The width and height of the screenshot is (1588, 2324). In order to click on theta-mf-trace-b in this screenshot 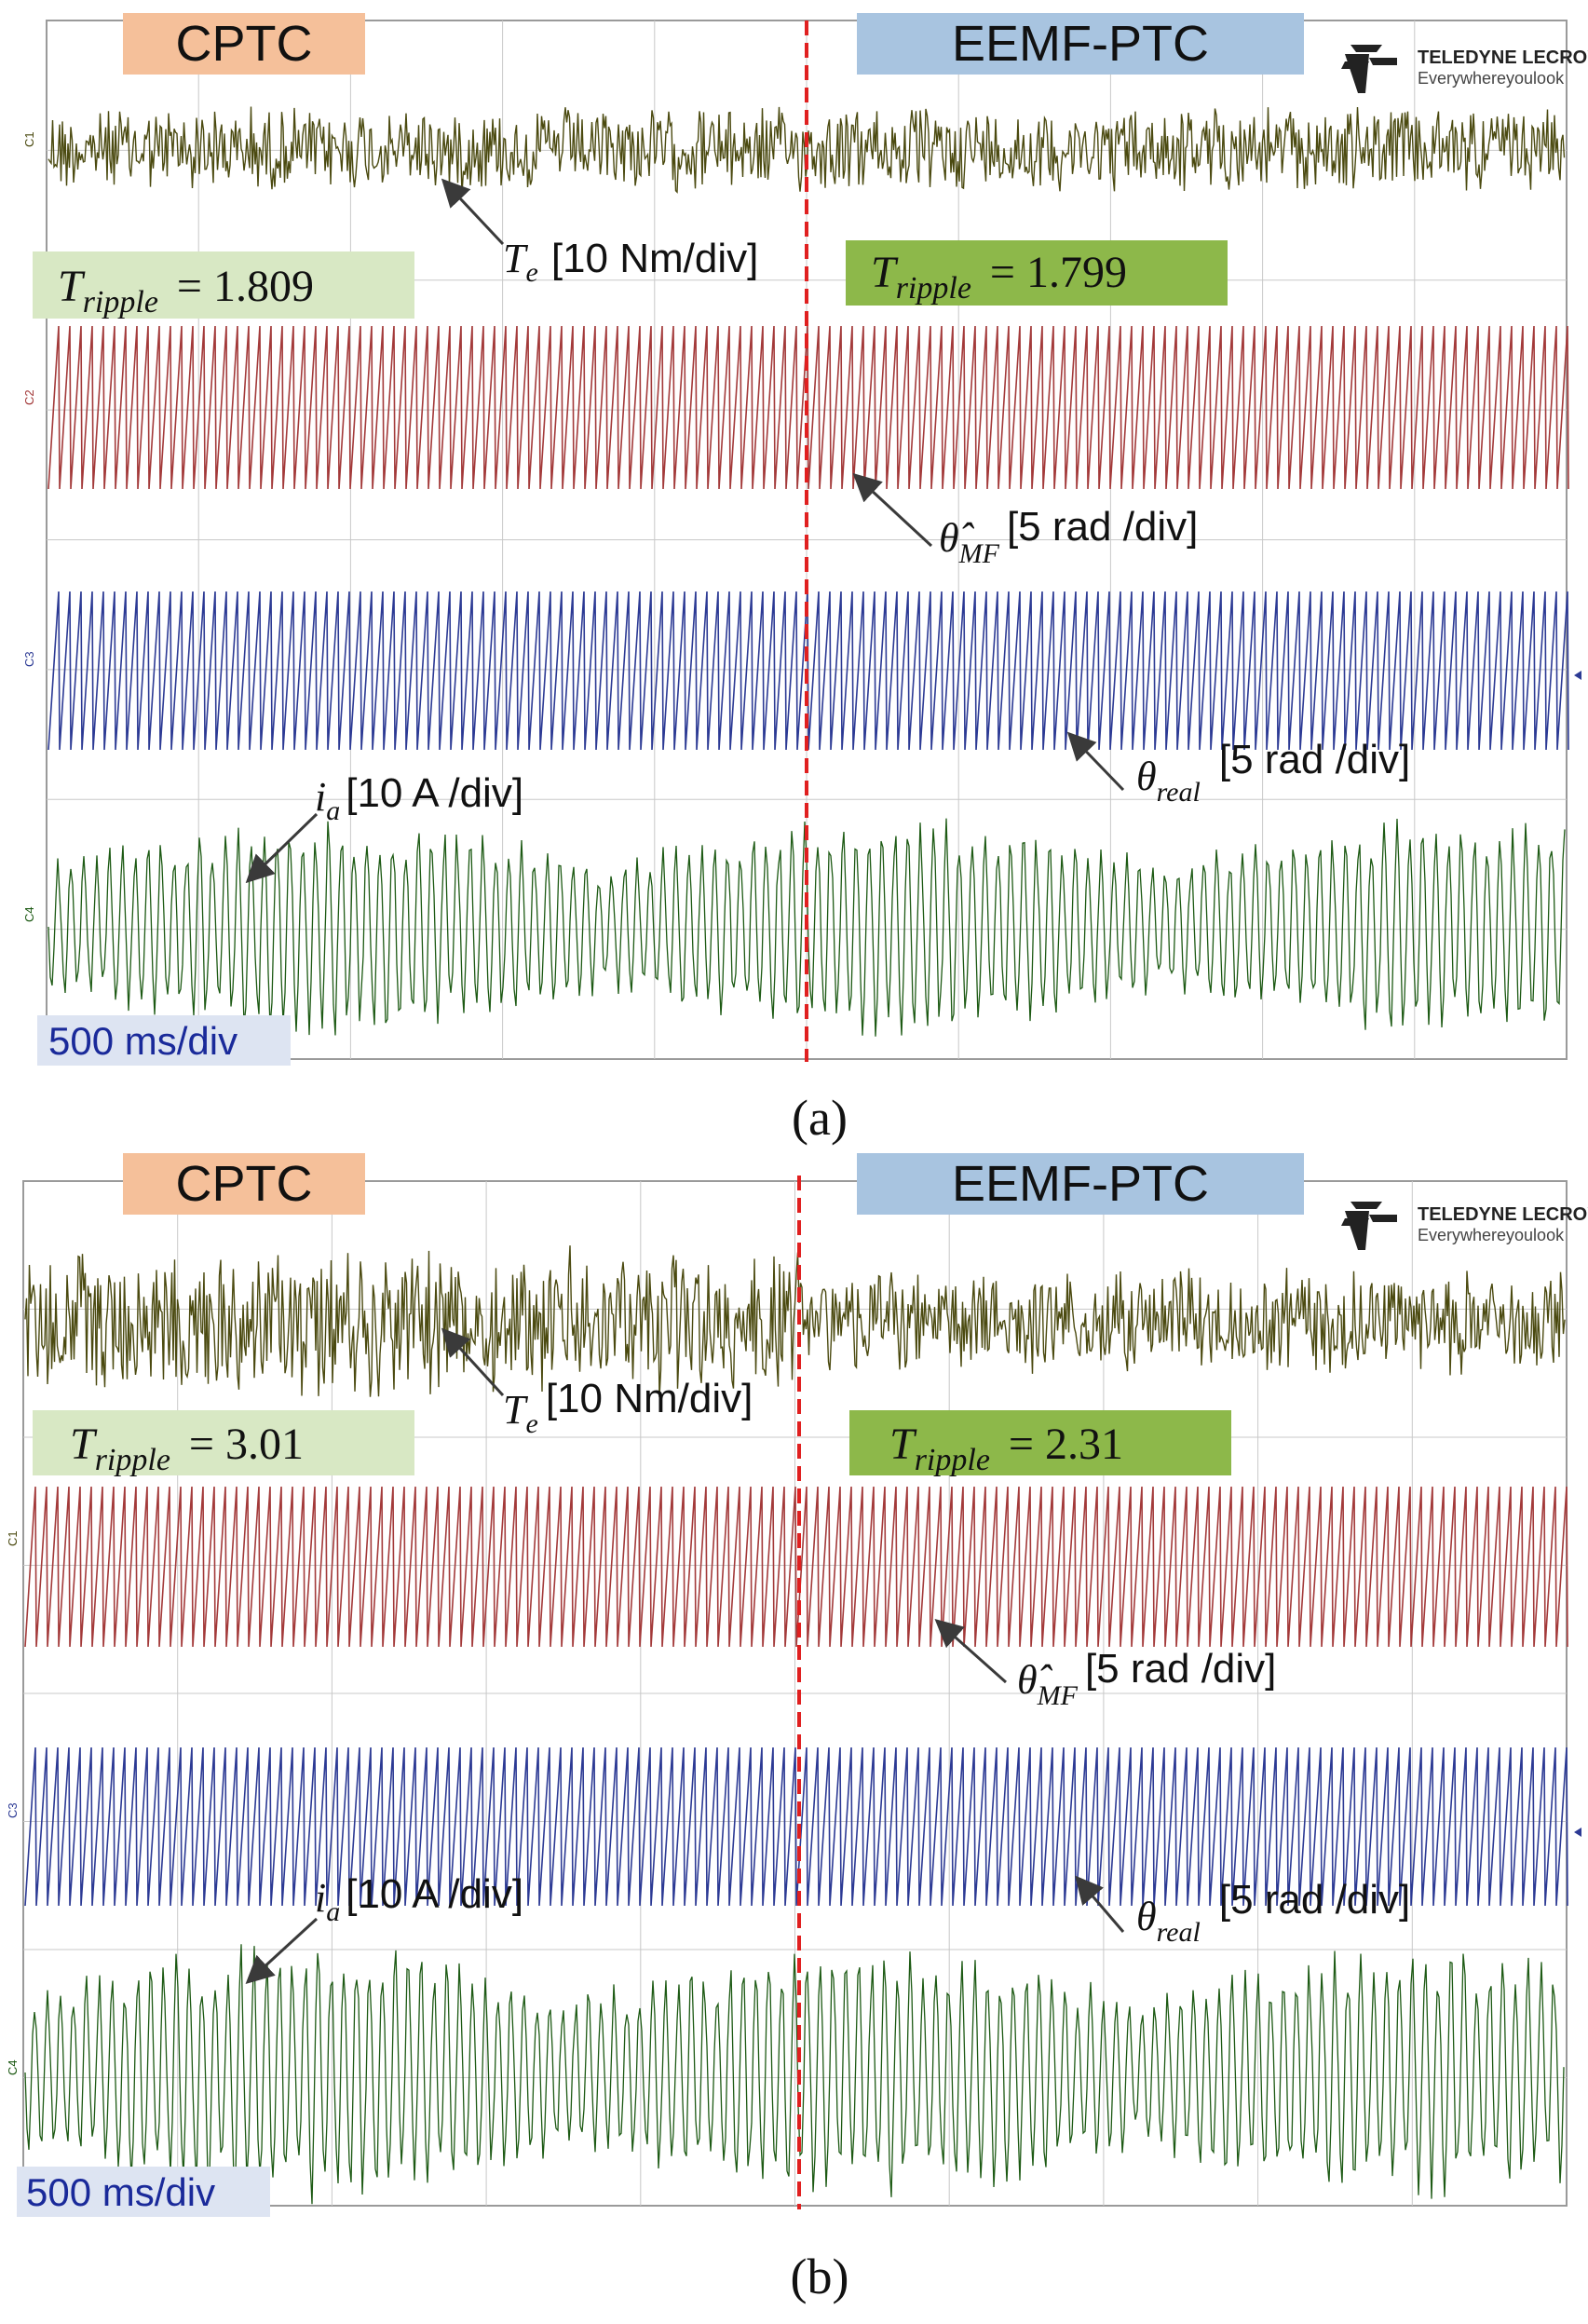, I will do `click(796, 1567)`.